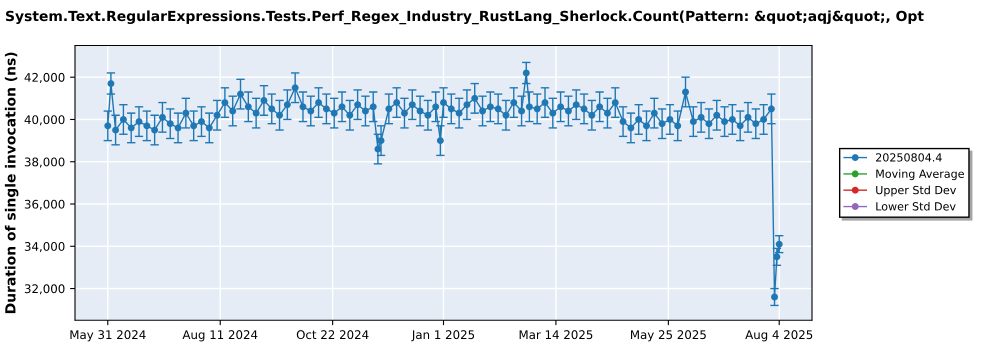 This screenshot has height=350, width=1000. Describe the element at coordinates (44, 205) in the screenshot. I see `y-tick-label: 36,000` at that location.